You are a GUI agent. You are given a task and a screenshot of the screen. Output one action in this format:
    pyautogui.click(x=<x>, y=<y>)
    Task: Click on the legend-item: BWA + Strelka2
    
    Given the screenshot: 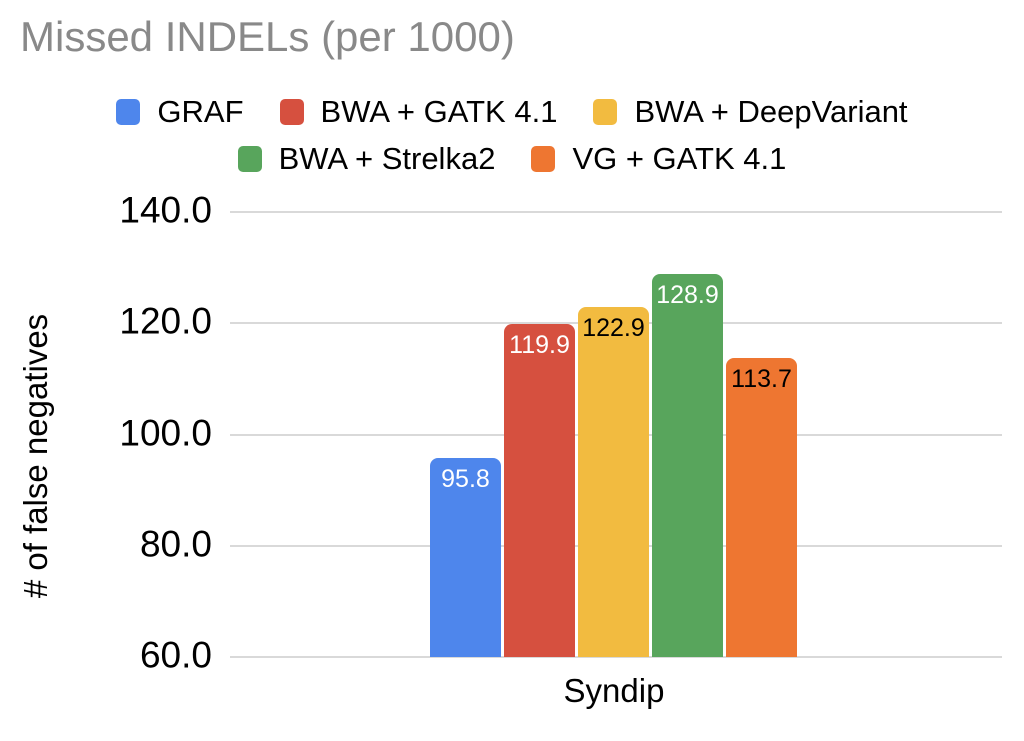 What is the action you would take?
    pyautogui.click(x=366, y=158)
    